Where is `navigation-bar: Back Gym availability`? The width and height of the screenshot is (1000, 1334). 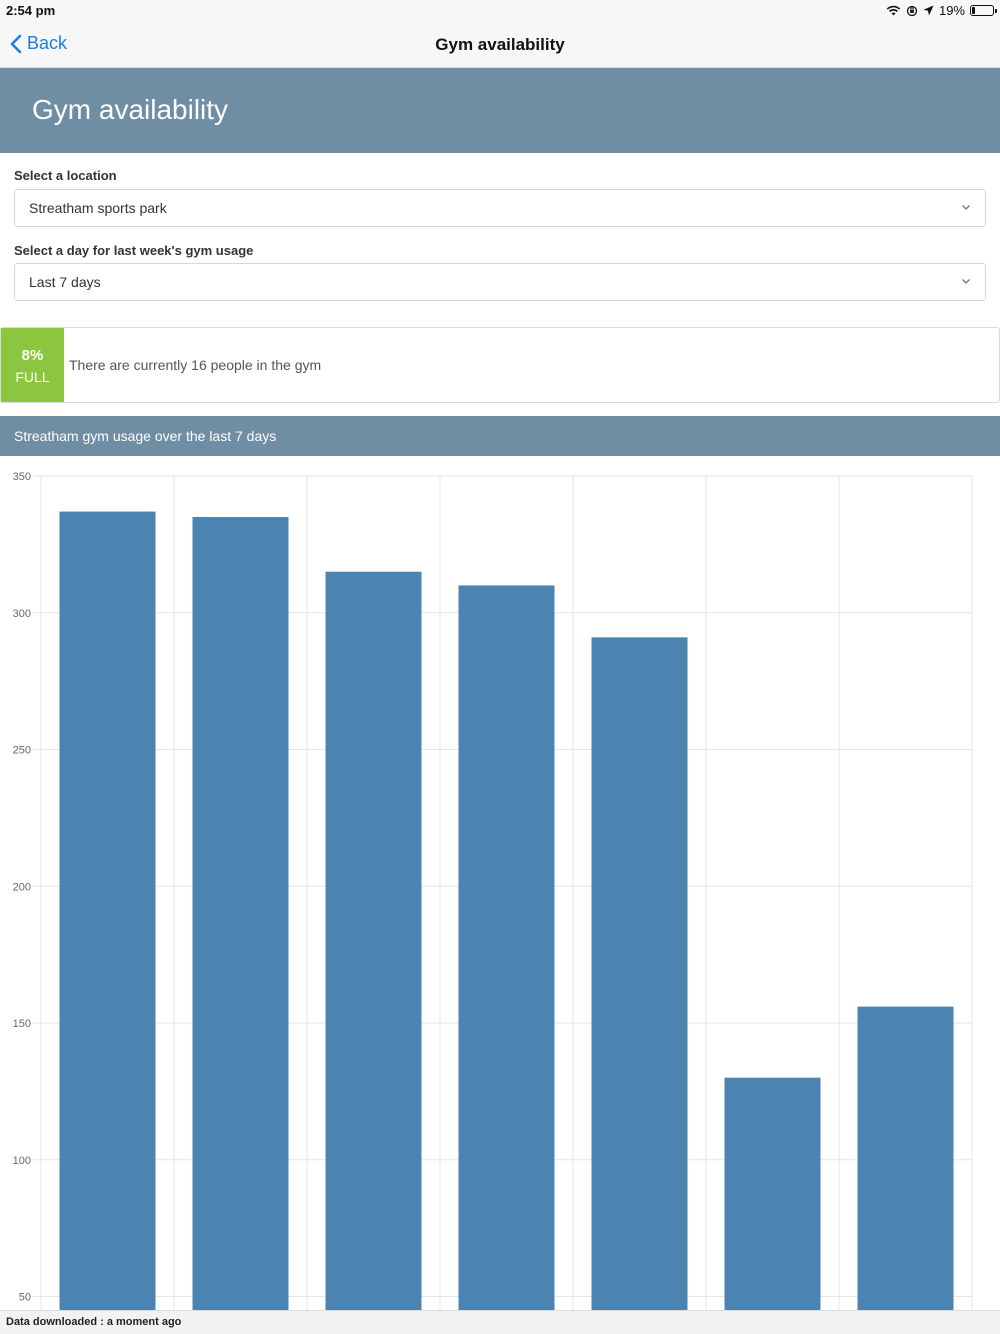 navigation-bar: Back Gym availability is located at coordinates (500, 45).